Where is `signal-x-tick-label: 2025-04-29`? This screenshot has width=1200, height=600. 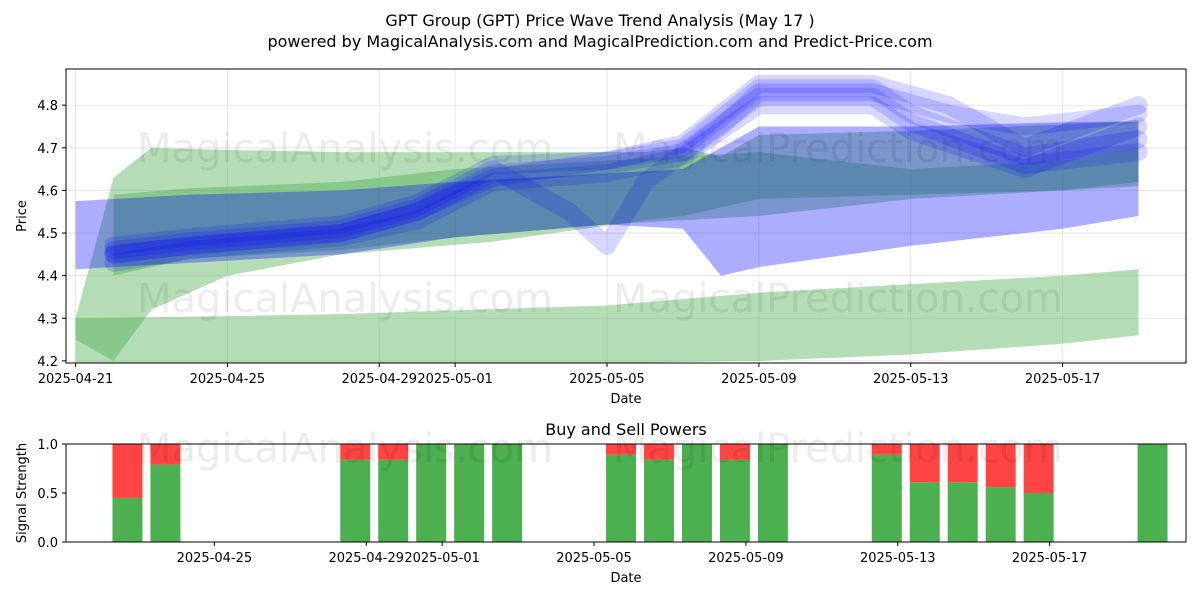 signal-x-tick-label: 2025-04-29 is located at coordinates (366, 558).